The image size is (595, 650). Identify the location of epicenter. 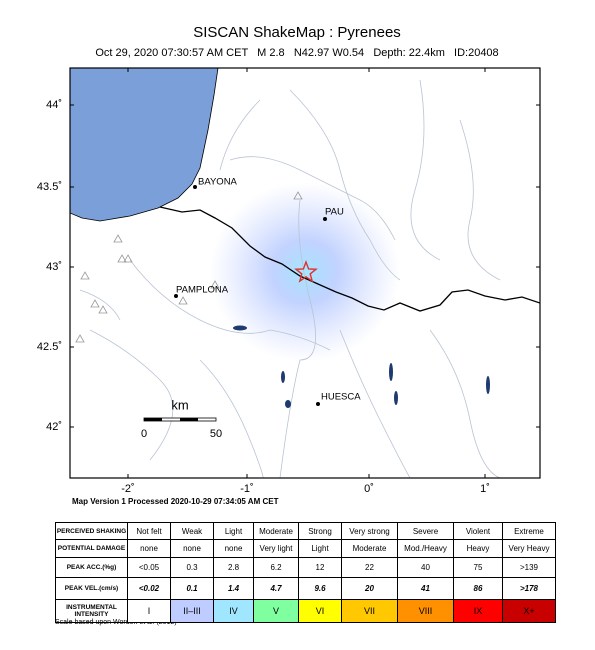
(306, 271).